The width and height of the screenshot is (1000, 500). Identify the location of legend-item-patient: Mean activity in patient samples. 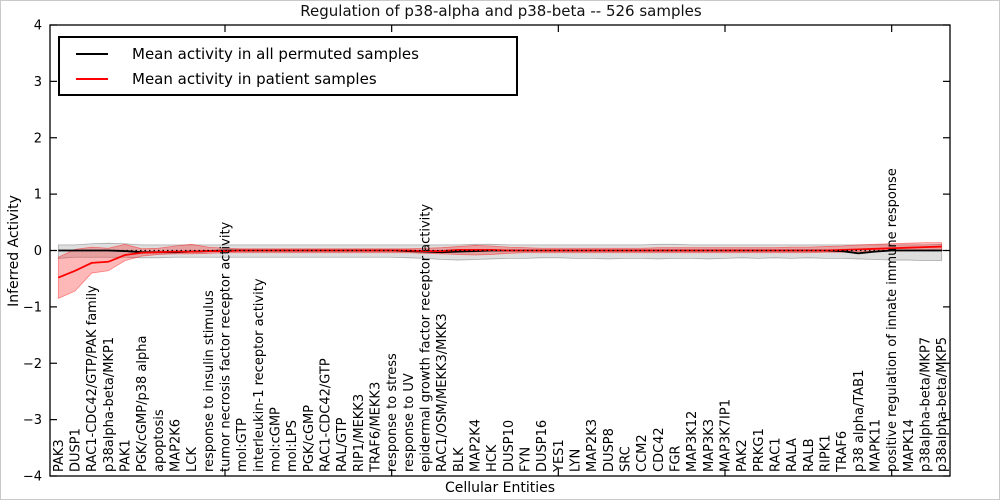
(296, 79).